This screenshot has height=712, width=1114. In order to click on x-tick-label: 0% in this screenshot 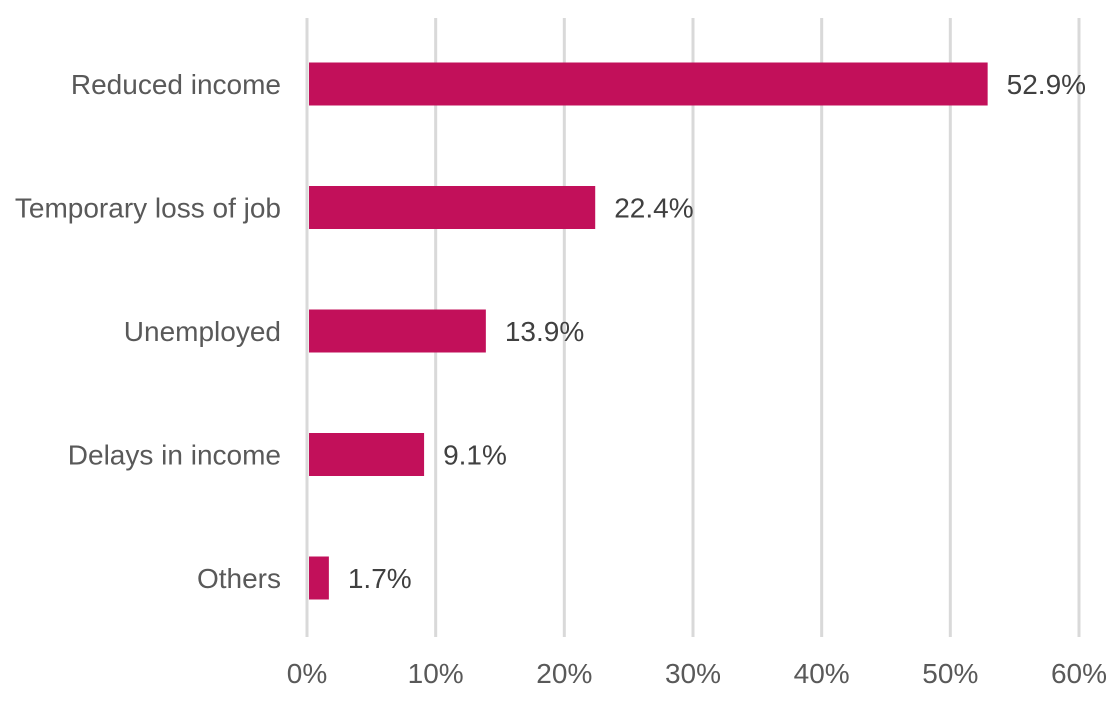, I will do `click(307, 673)`.